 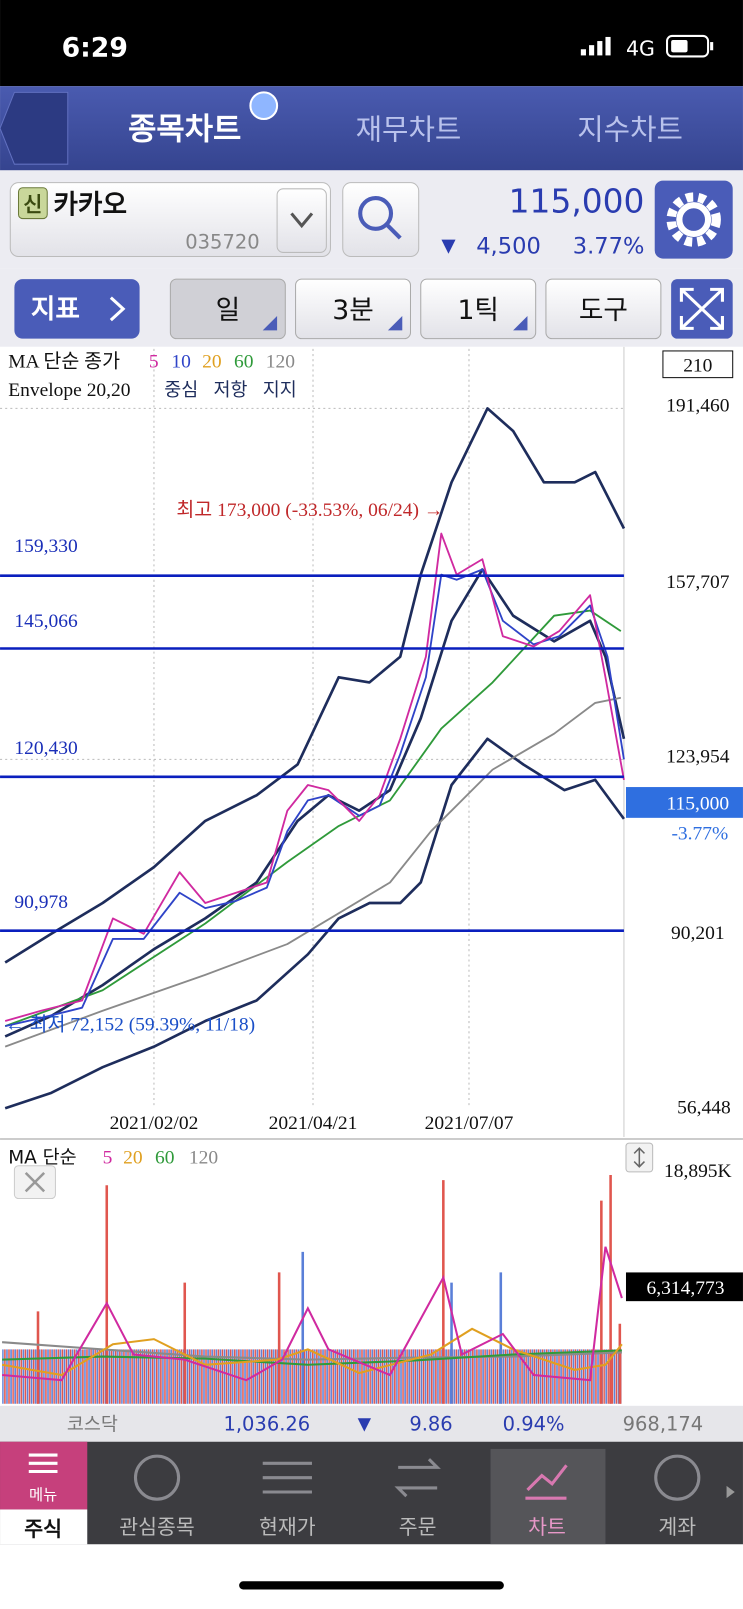 I want to click on toolbar-label: 3분, so click(x=352, y=310).